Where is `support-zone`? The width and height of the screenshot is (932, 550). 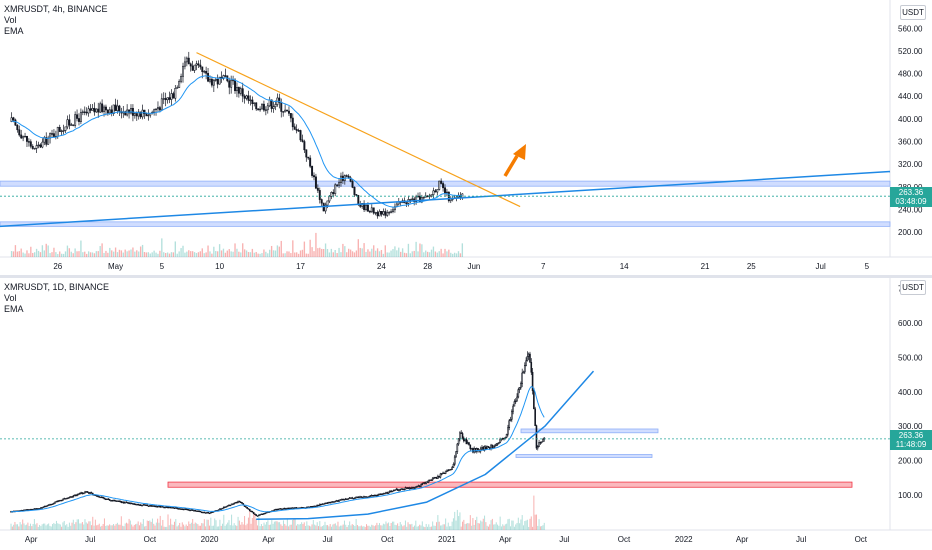 support-zone is located at coordinates (584, 456).